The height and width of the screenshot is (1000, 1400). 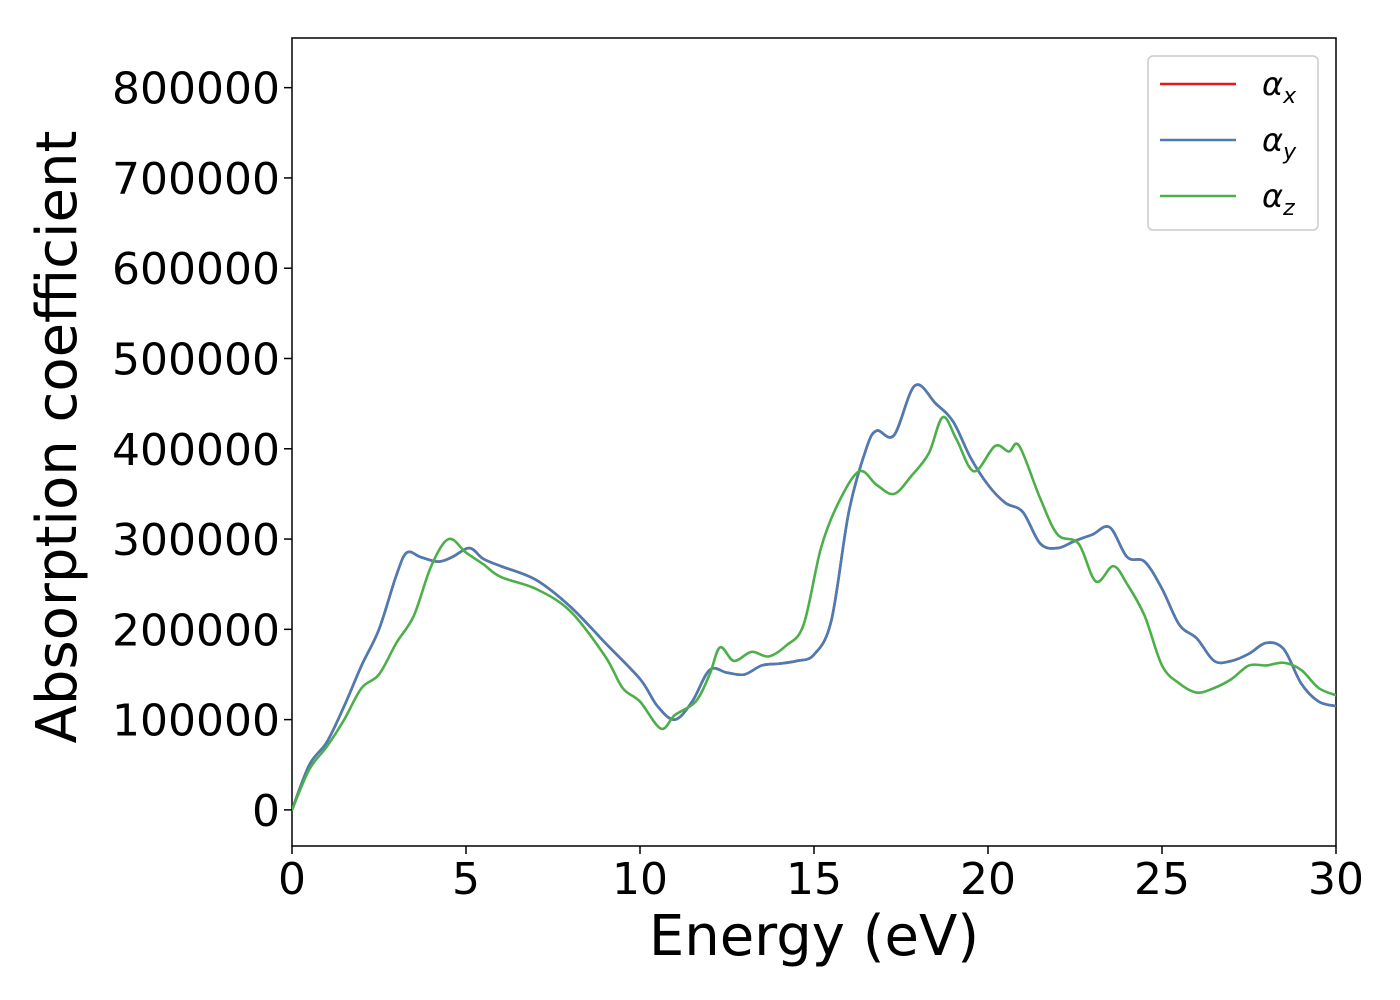 I want to click on y-tick-label: 0, so click(x=266, y=811).